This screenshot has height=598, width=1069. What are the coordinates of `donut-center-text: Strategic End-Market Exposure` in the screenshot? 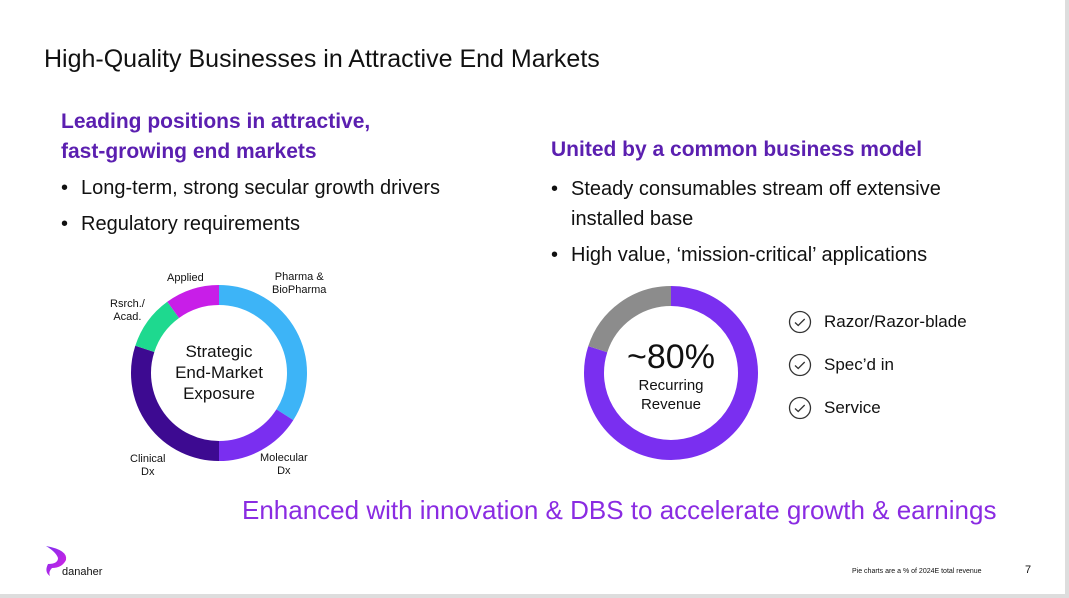 It's located at (219, 372).